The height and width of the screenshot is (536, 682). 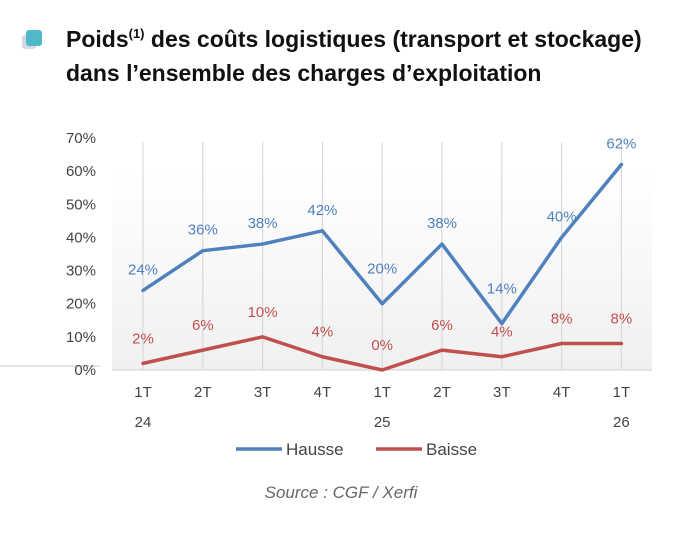 What do you see at coordinates (502, 289) in the screenshot?
I see `data-label: 14%` at bounding box center [502, 289].